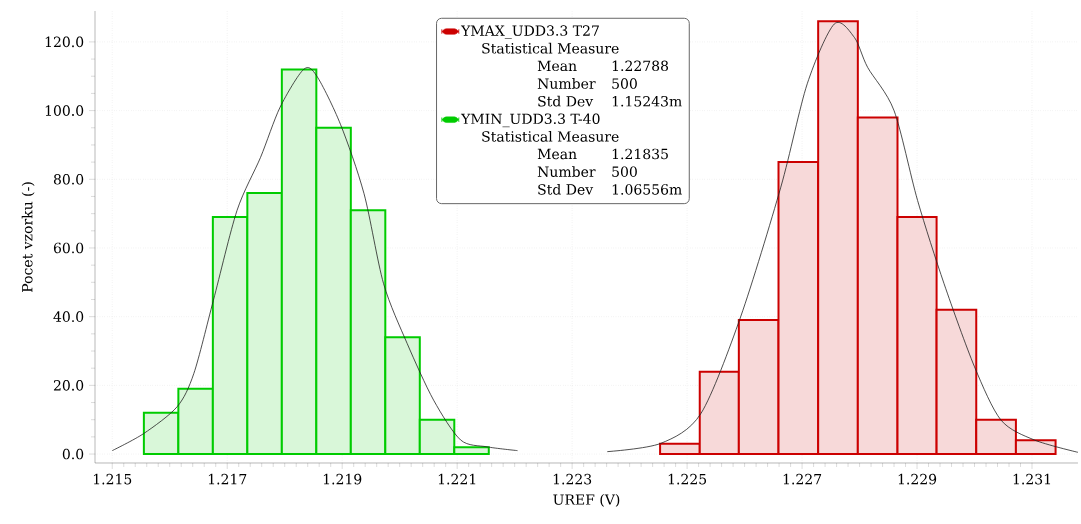 The height and width of the screenshot is (524, 1081). I want to click on legend-label: YMIN_UDD3.3 T-40, so click(530, 120).